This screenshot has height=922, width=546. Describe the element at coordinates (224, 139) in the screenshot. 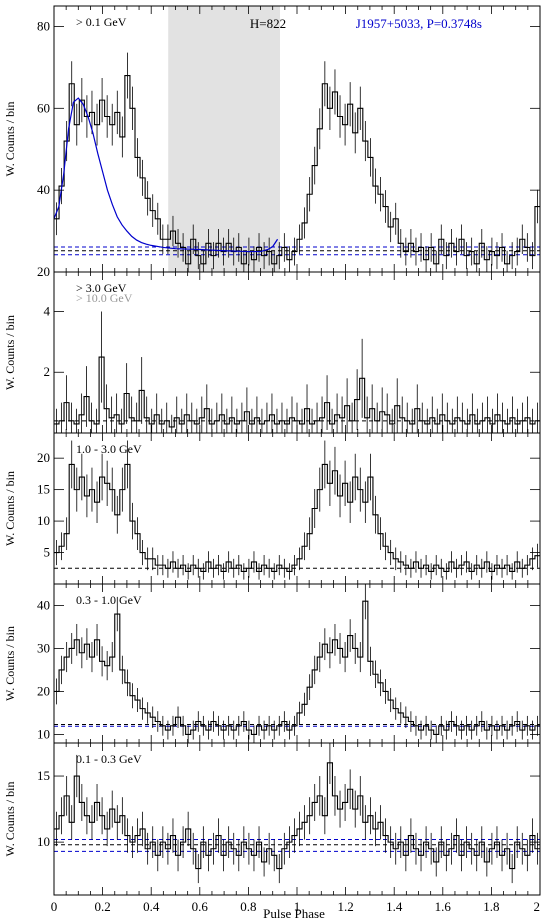

I see `shaded-phase-region` at that location.